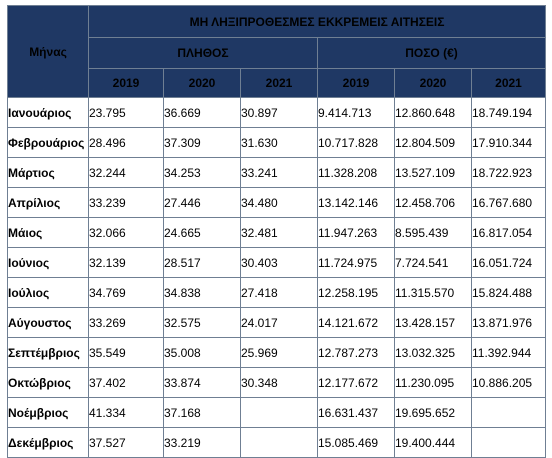 The width and height of the screenshot is (552, 458). Describe the element at coordinates (126, 292) in the screenshot. I see `count-cell: 34.769` at that location.